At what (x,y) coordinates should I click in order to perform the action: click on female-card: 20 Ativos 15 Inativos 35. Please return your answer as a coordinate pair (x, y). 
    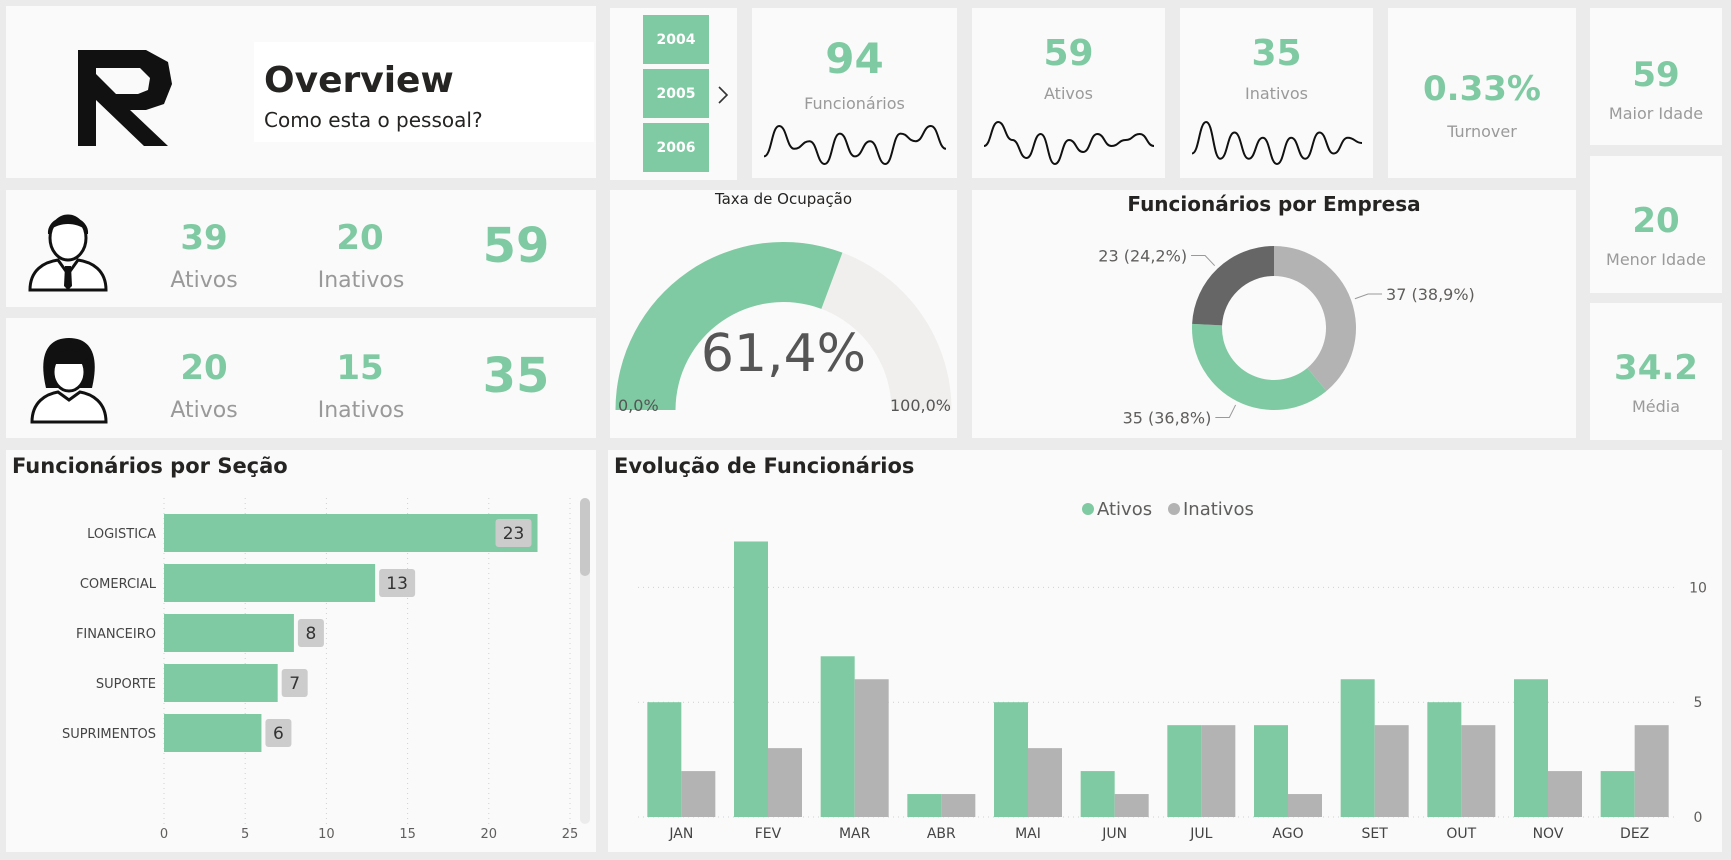
    Looking at the image, I should click on (301, 378).